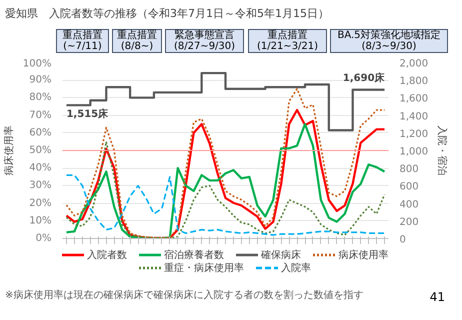 The width and height of the screenshot is (462, 320). Describe the element at coordinates (106, 255) in the screenshot. I see `legend-label: 入院者数` at that location.